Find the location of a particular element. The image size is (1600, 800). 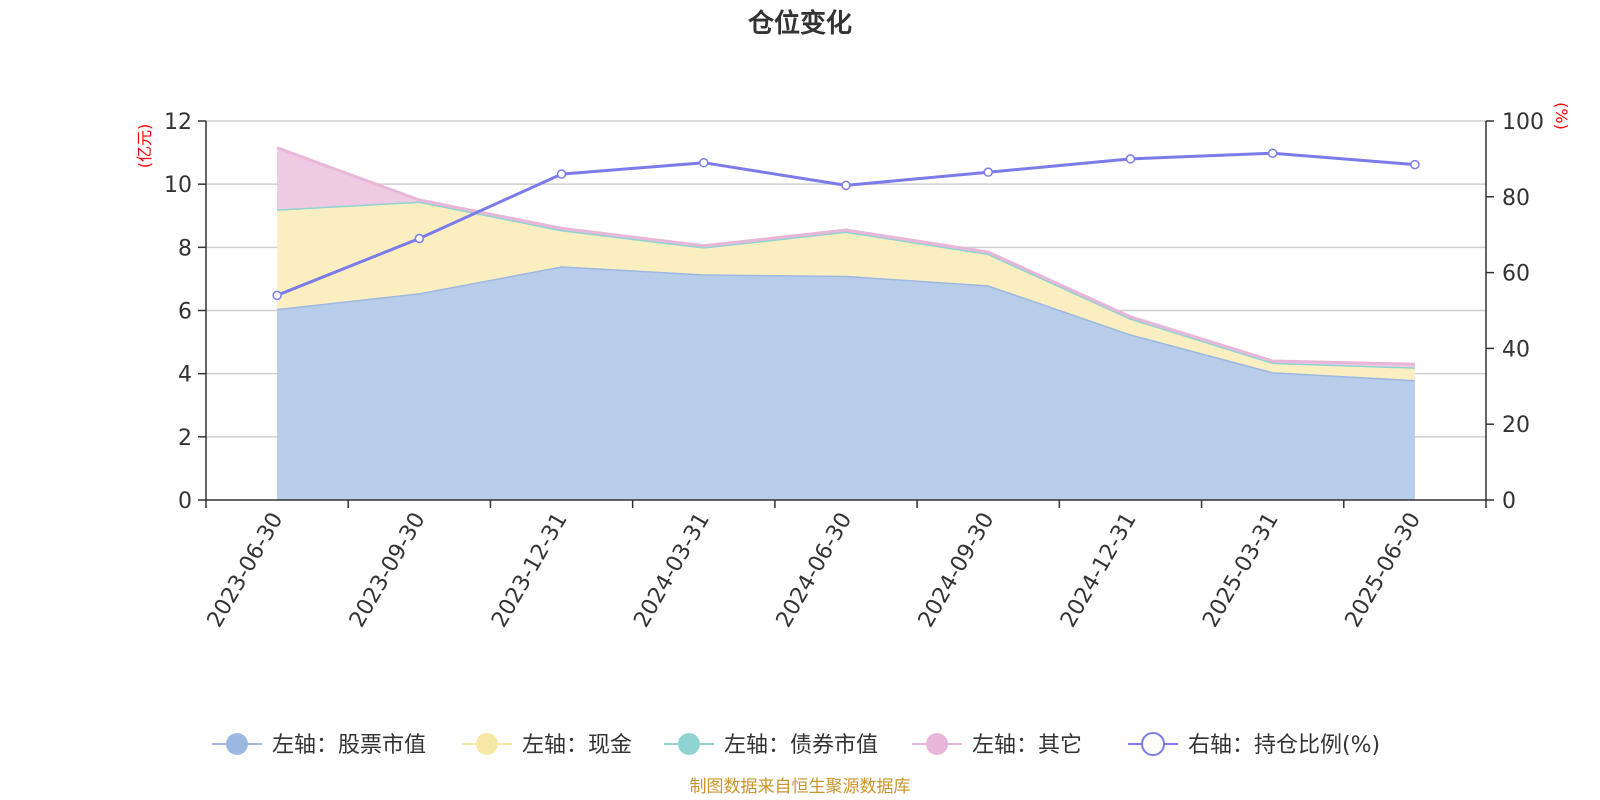

legend-label: 右轴：持仓比例(%) is located at coordinates (1284, 745).